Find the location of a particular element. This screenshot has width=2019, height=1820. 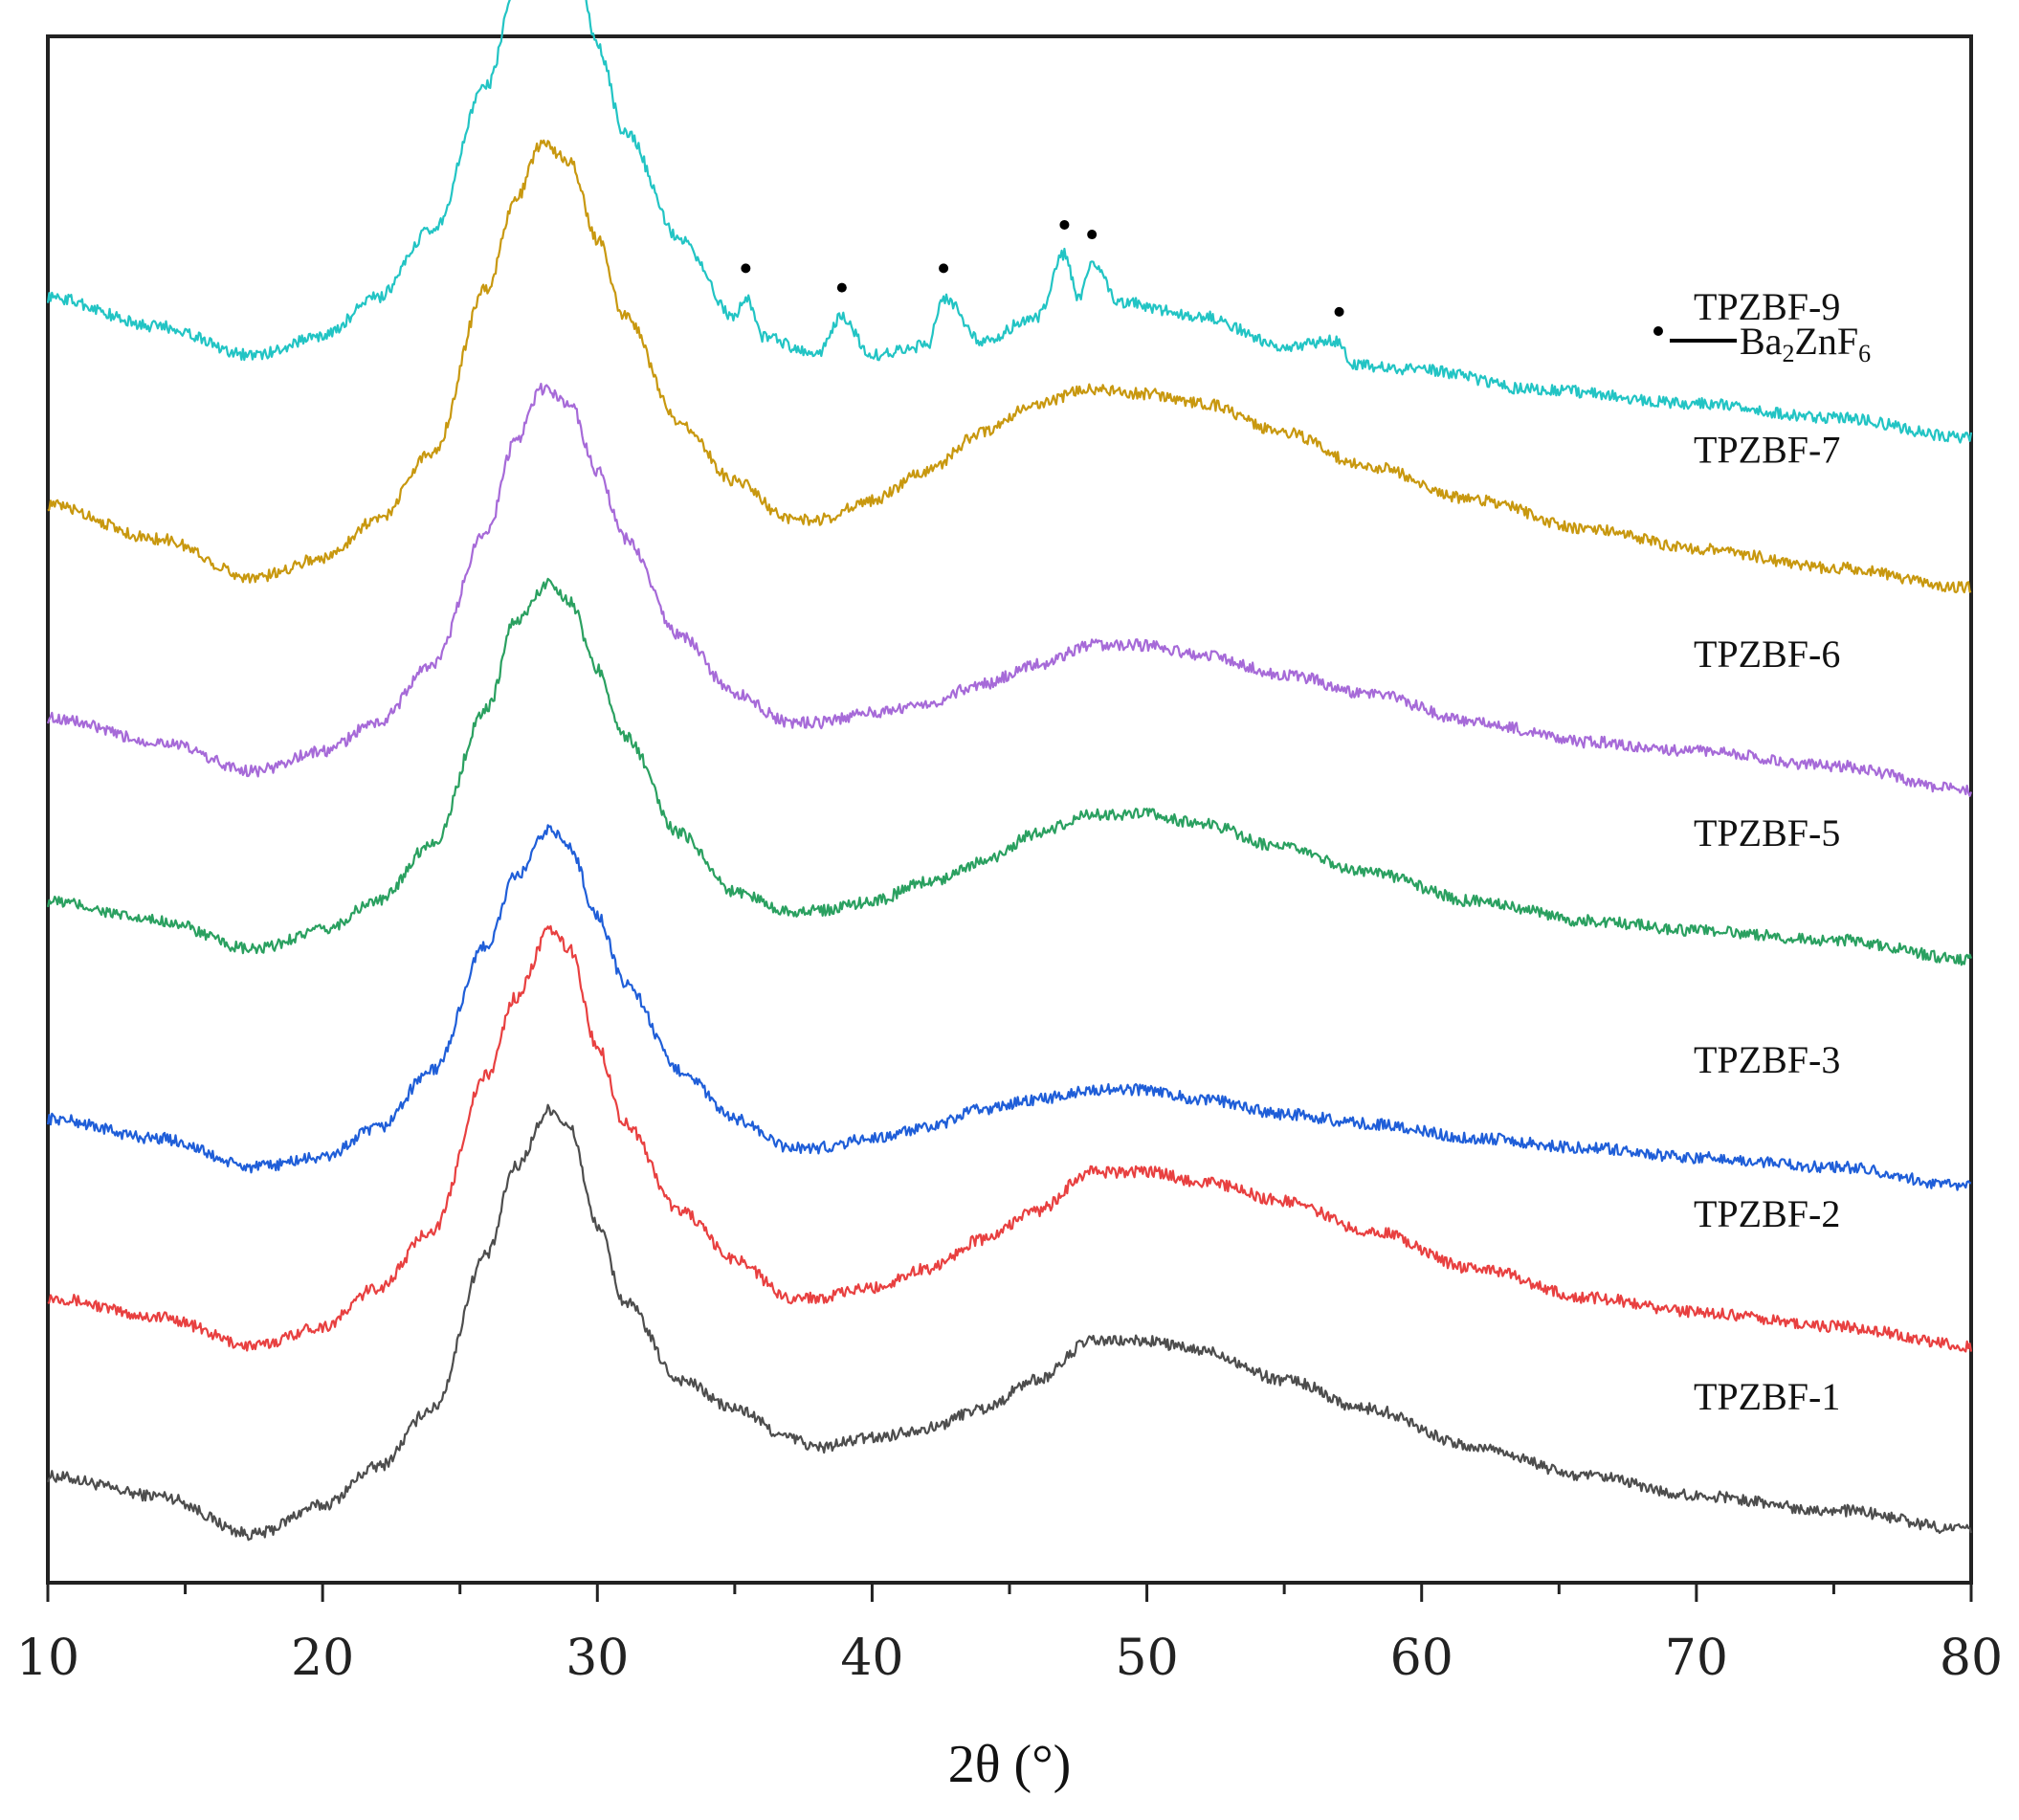

x-tick-label: 30 is located at coordinates (598, 1659).